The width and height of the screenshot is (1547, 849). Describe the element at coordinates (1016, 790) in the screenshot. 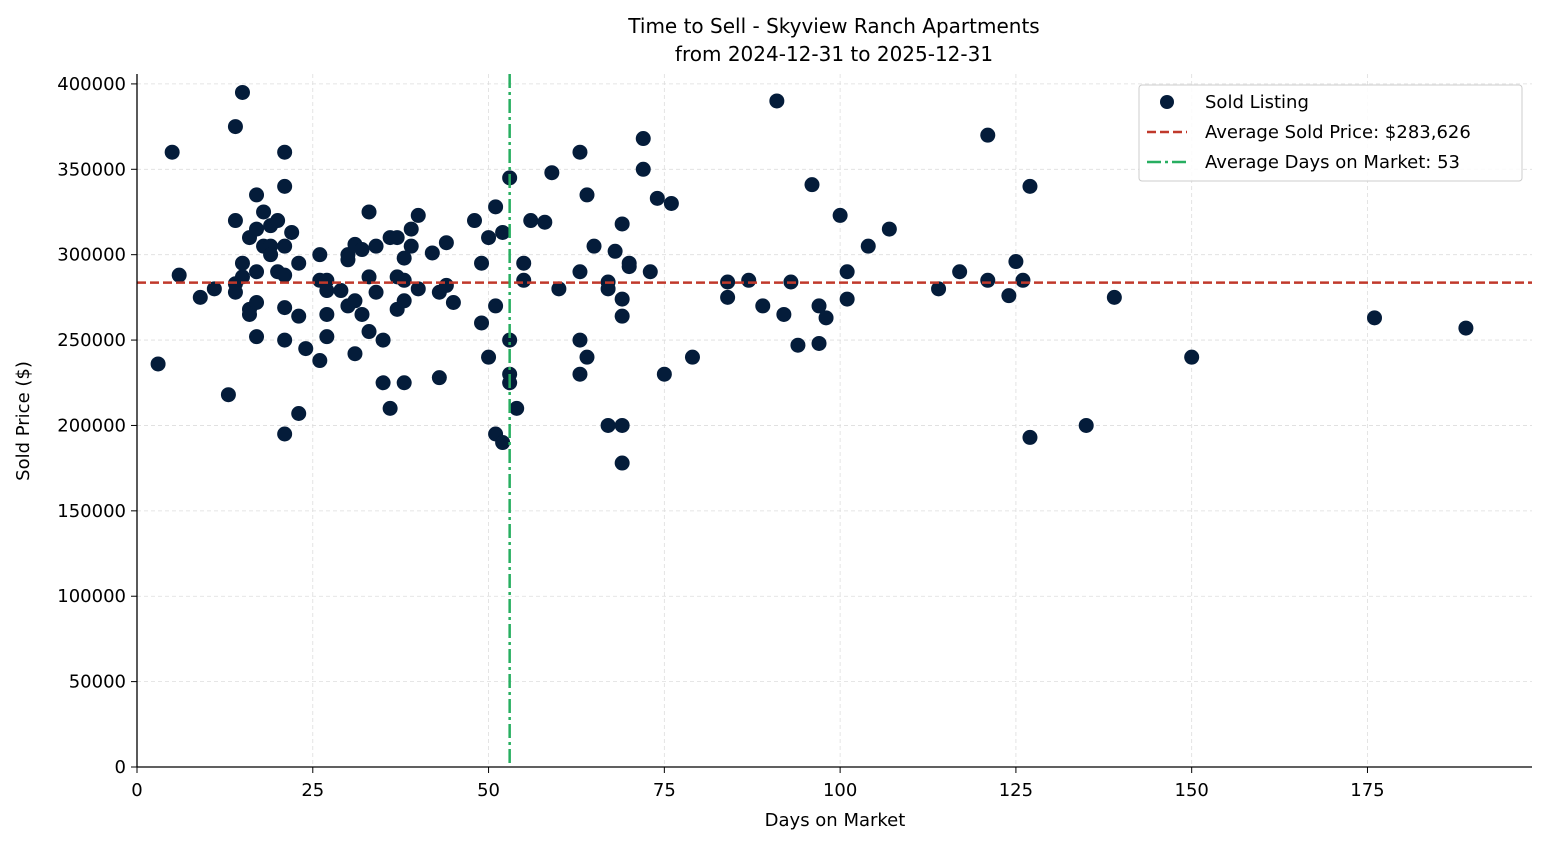

I see `x-tick-label: 125` at that location.